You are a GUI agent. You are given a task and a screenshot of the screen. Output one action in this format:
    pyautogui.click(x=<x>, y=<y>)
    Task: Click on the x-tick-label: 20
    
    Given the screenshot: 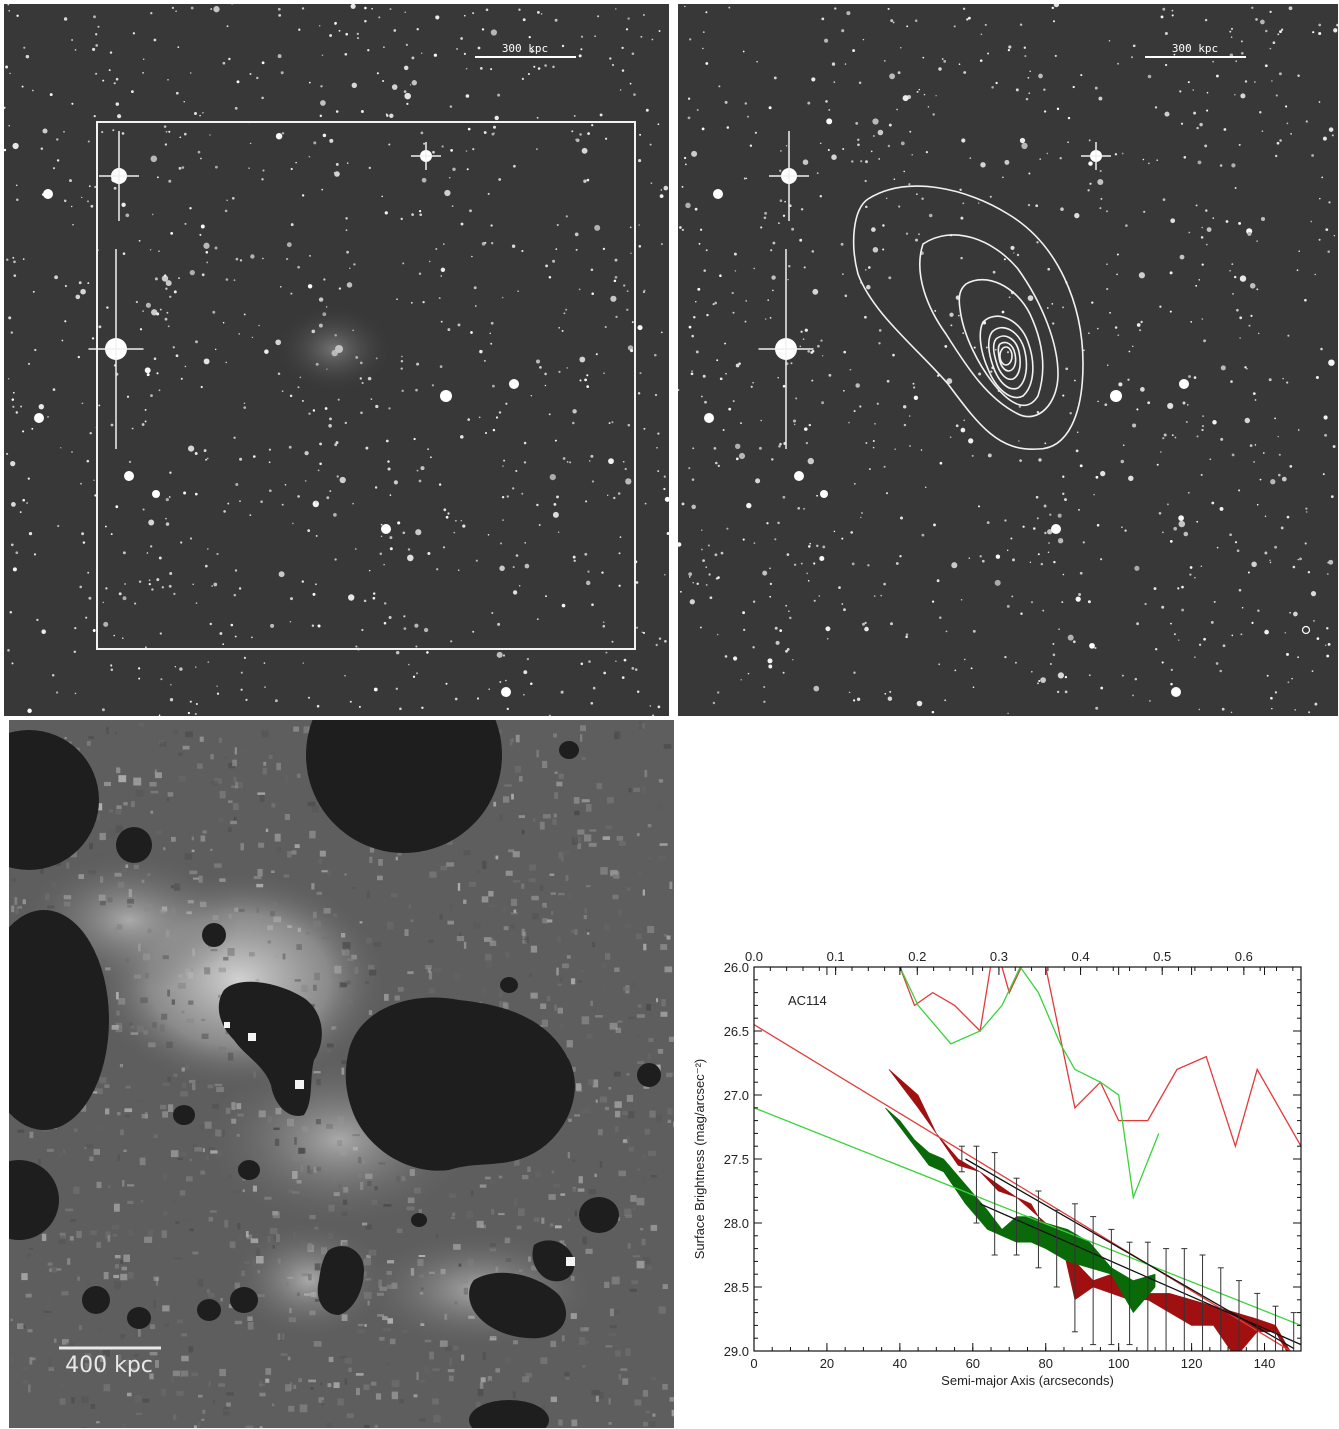 What is the action you would take?
    pyautogui.click(x=827, y=1363)
    